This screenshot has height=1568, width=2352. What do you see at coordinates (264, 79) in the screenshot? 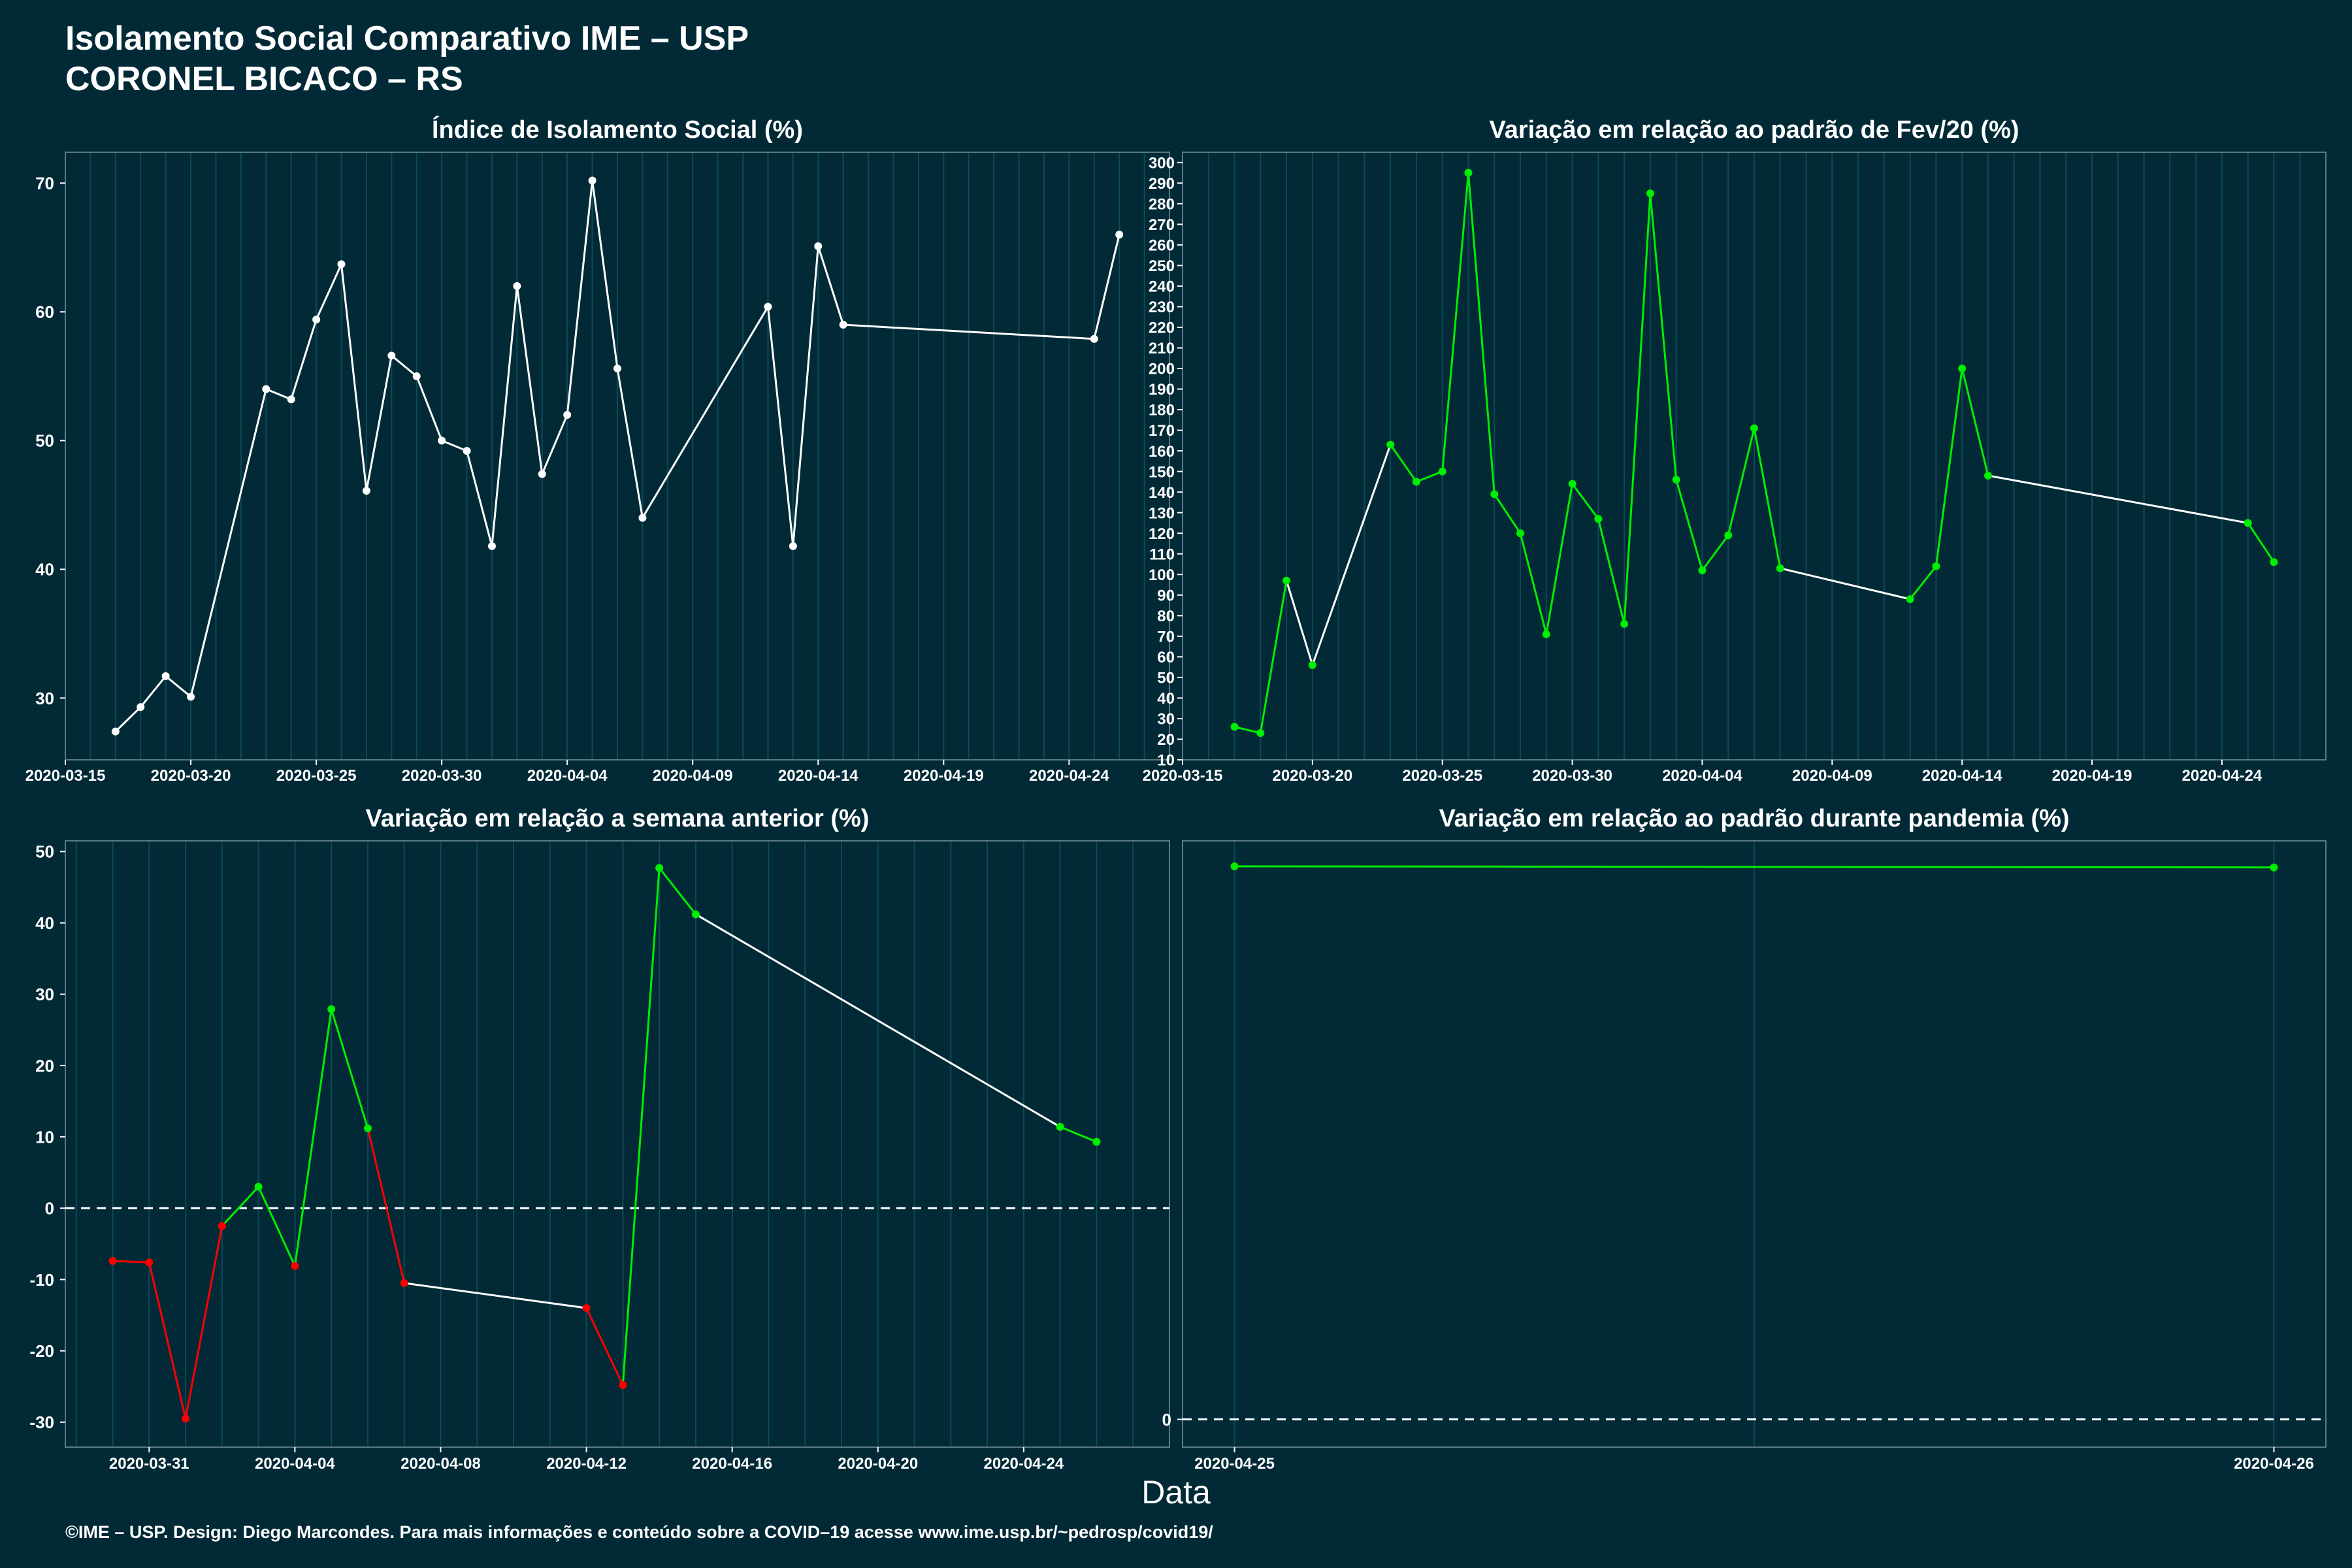
I see `location-title: CORONEL BICACO – RS` at bounding box center [264, 79].